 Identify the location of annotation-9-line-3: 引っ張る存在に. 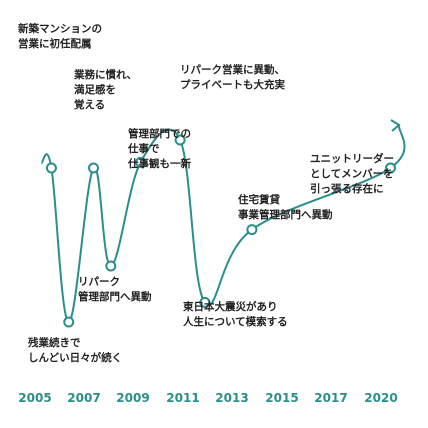
(347, 188).